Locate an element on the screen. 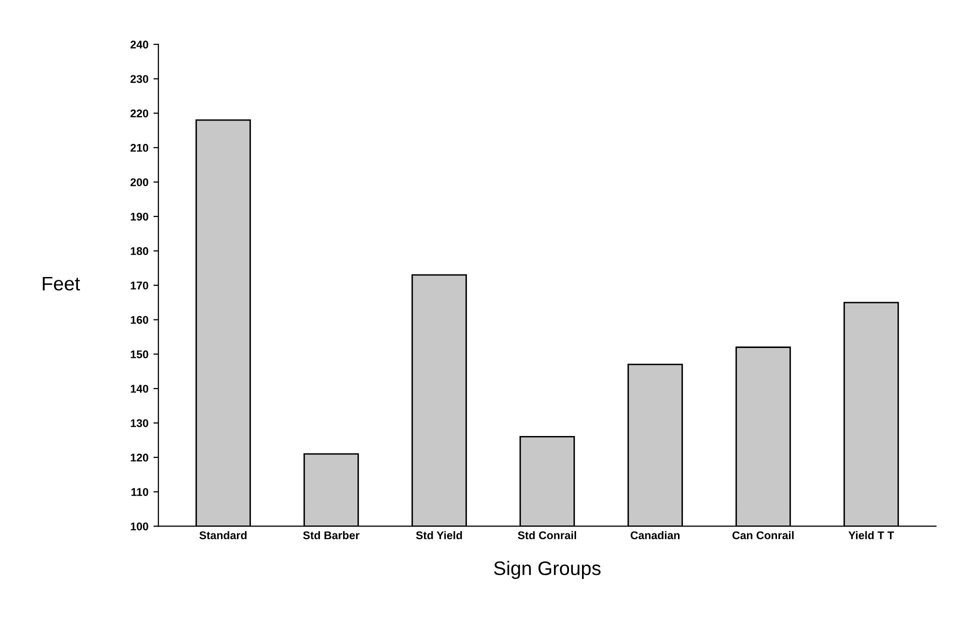  x-tick-label: Canadian is located at coordinates (655, 535).